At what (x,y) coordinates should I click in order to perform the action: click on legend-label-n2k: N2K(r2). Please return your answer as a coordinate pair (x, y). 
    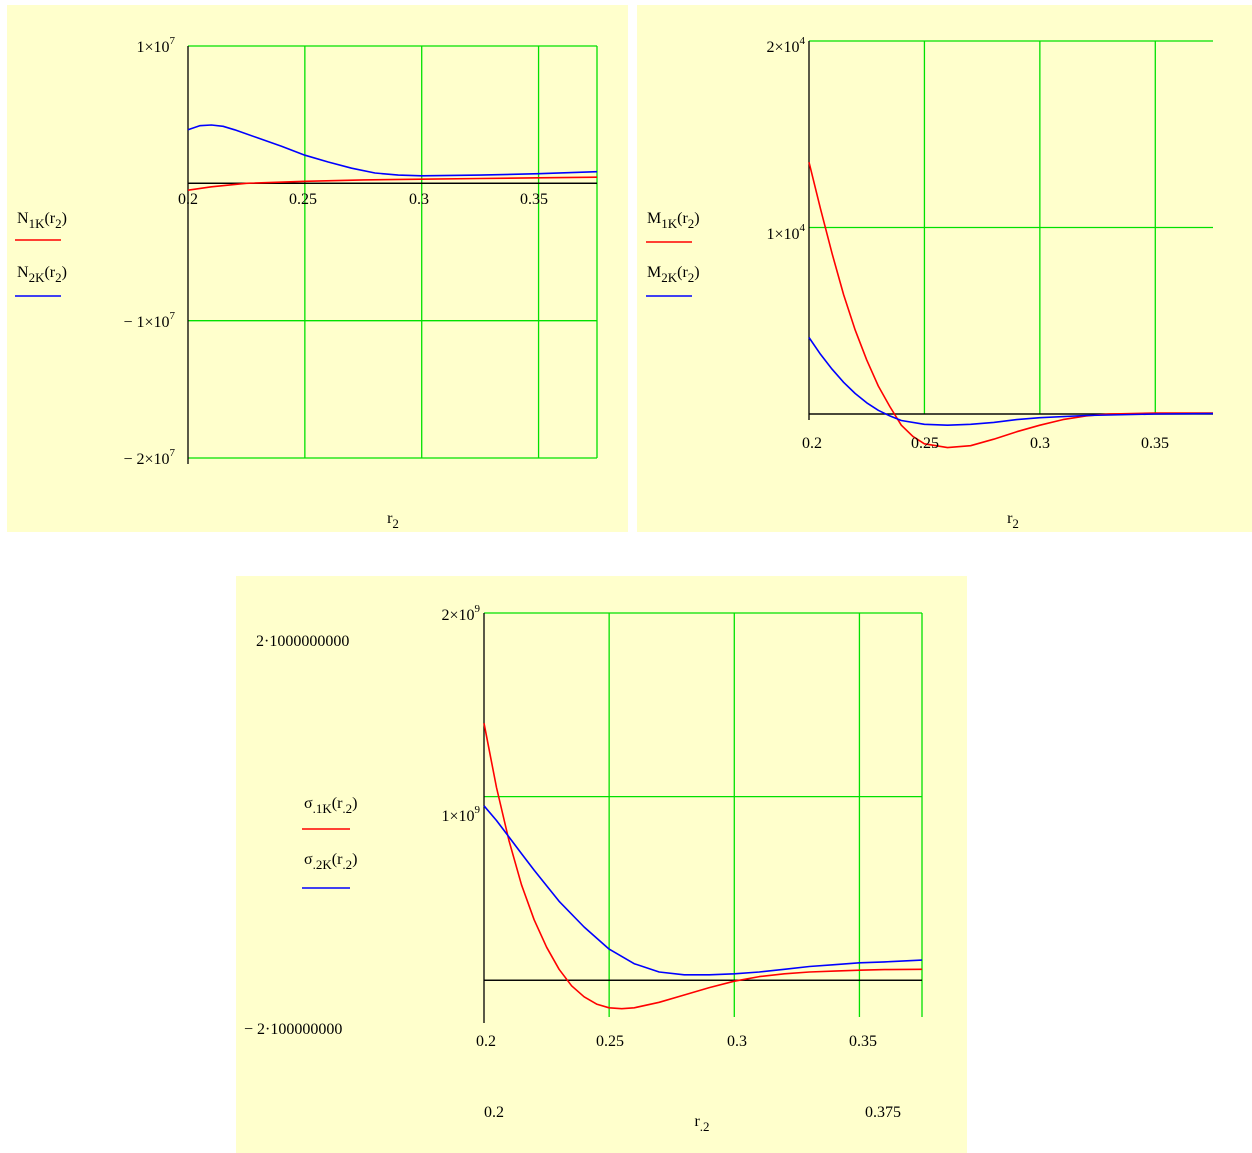
    Looking at the image, I should click on (42, 274).